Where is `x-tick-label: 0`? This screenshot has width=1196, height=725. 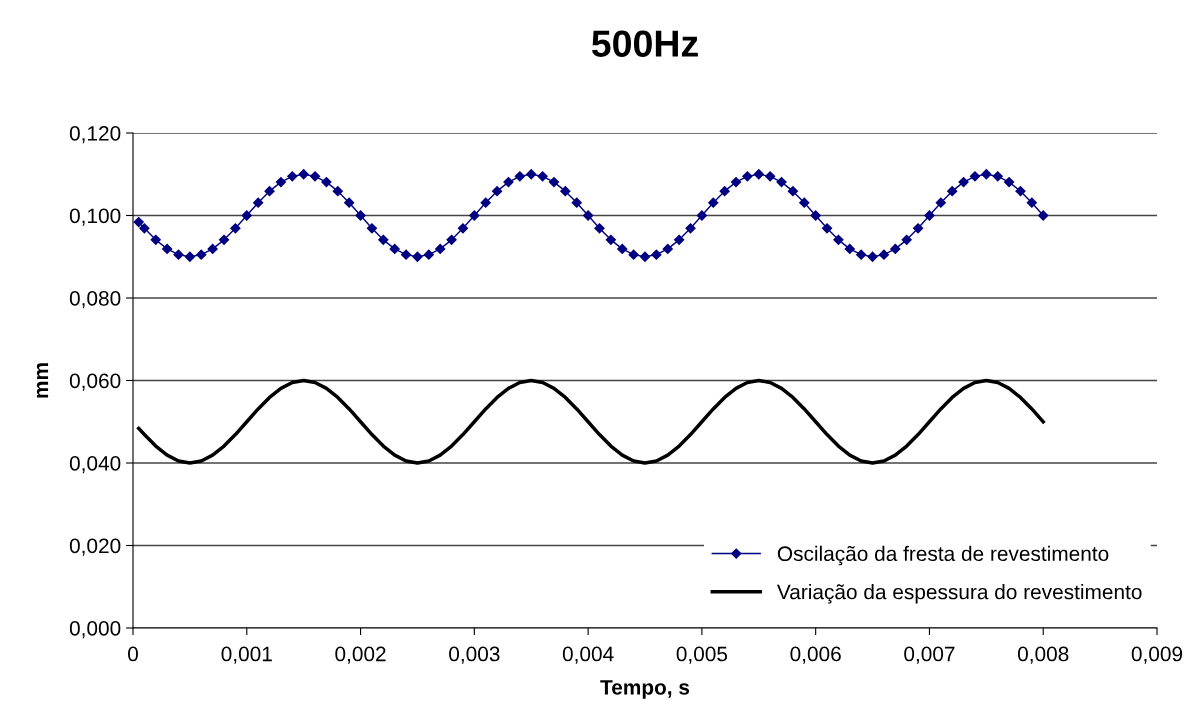 x-tick-label: 0 is located at coordinates (133, 654).